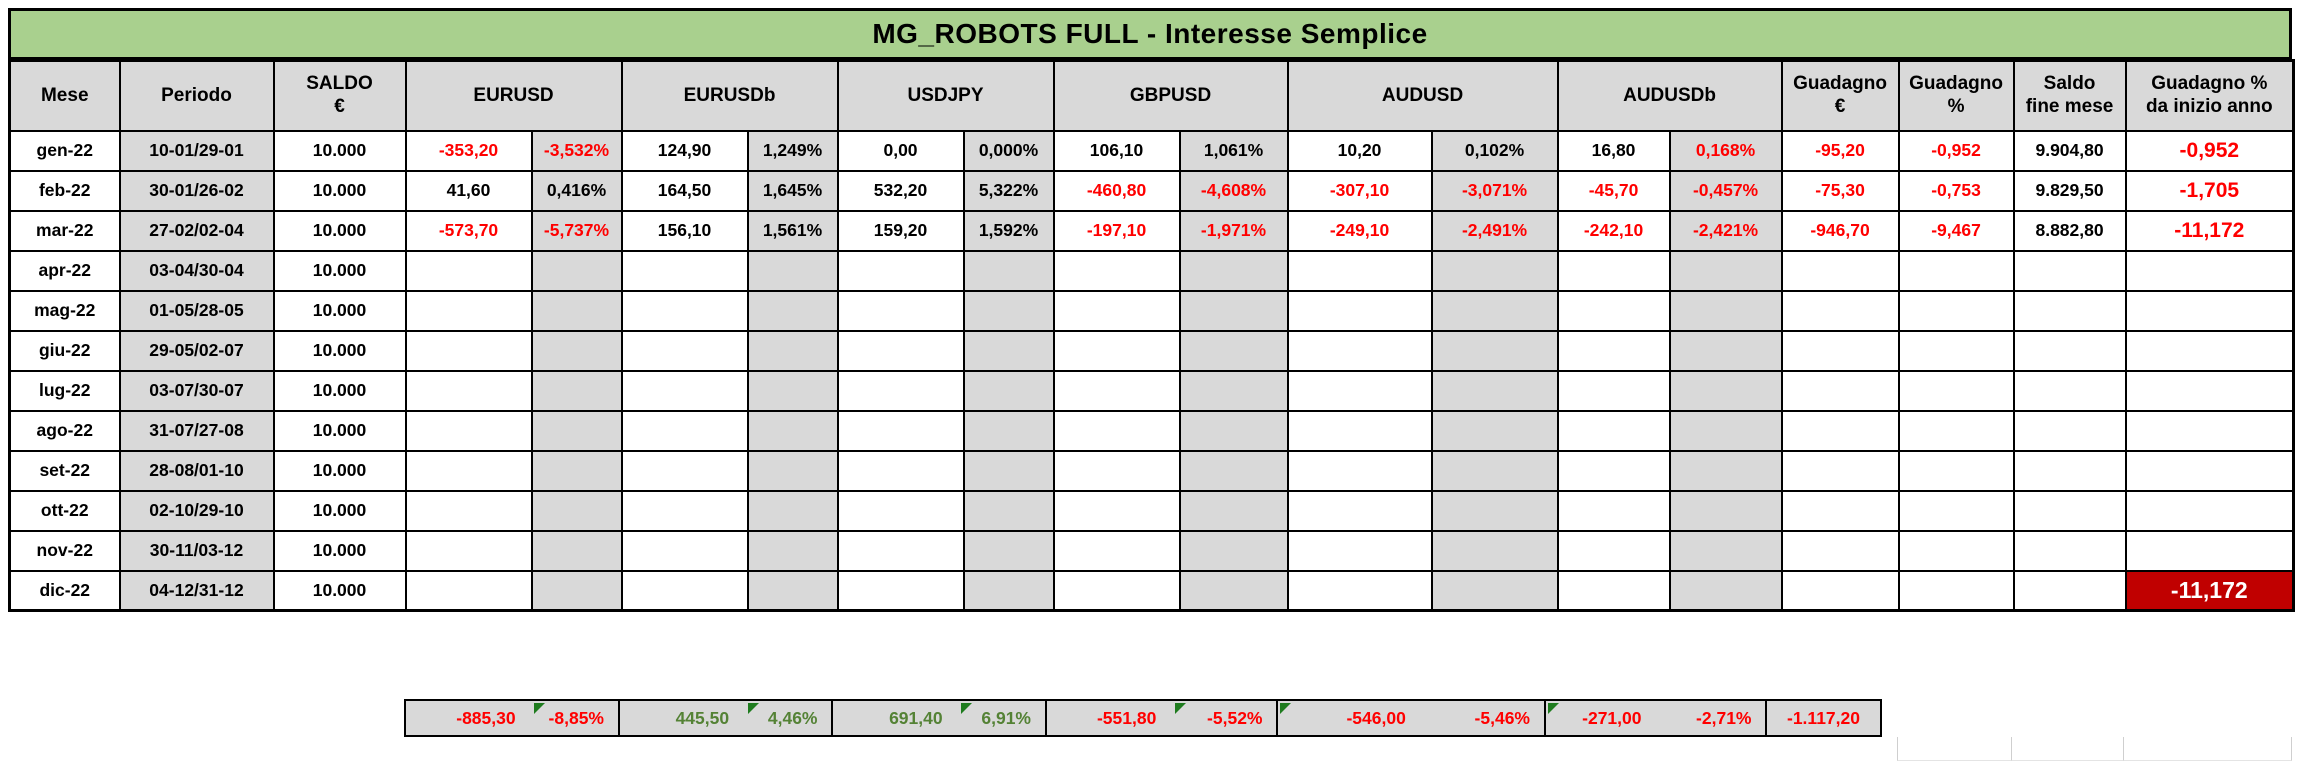 This screenshot has height=761, width=2300. Describe the element at coordinates (2209, 190) in the screenshot. I see `ytd-percent-cell: -1,705` at that location.